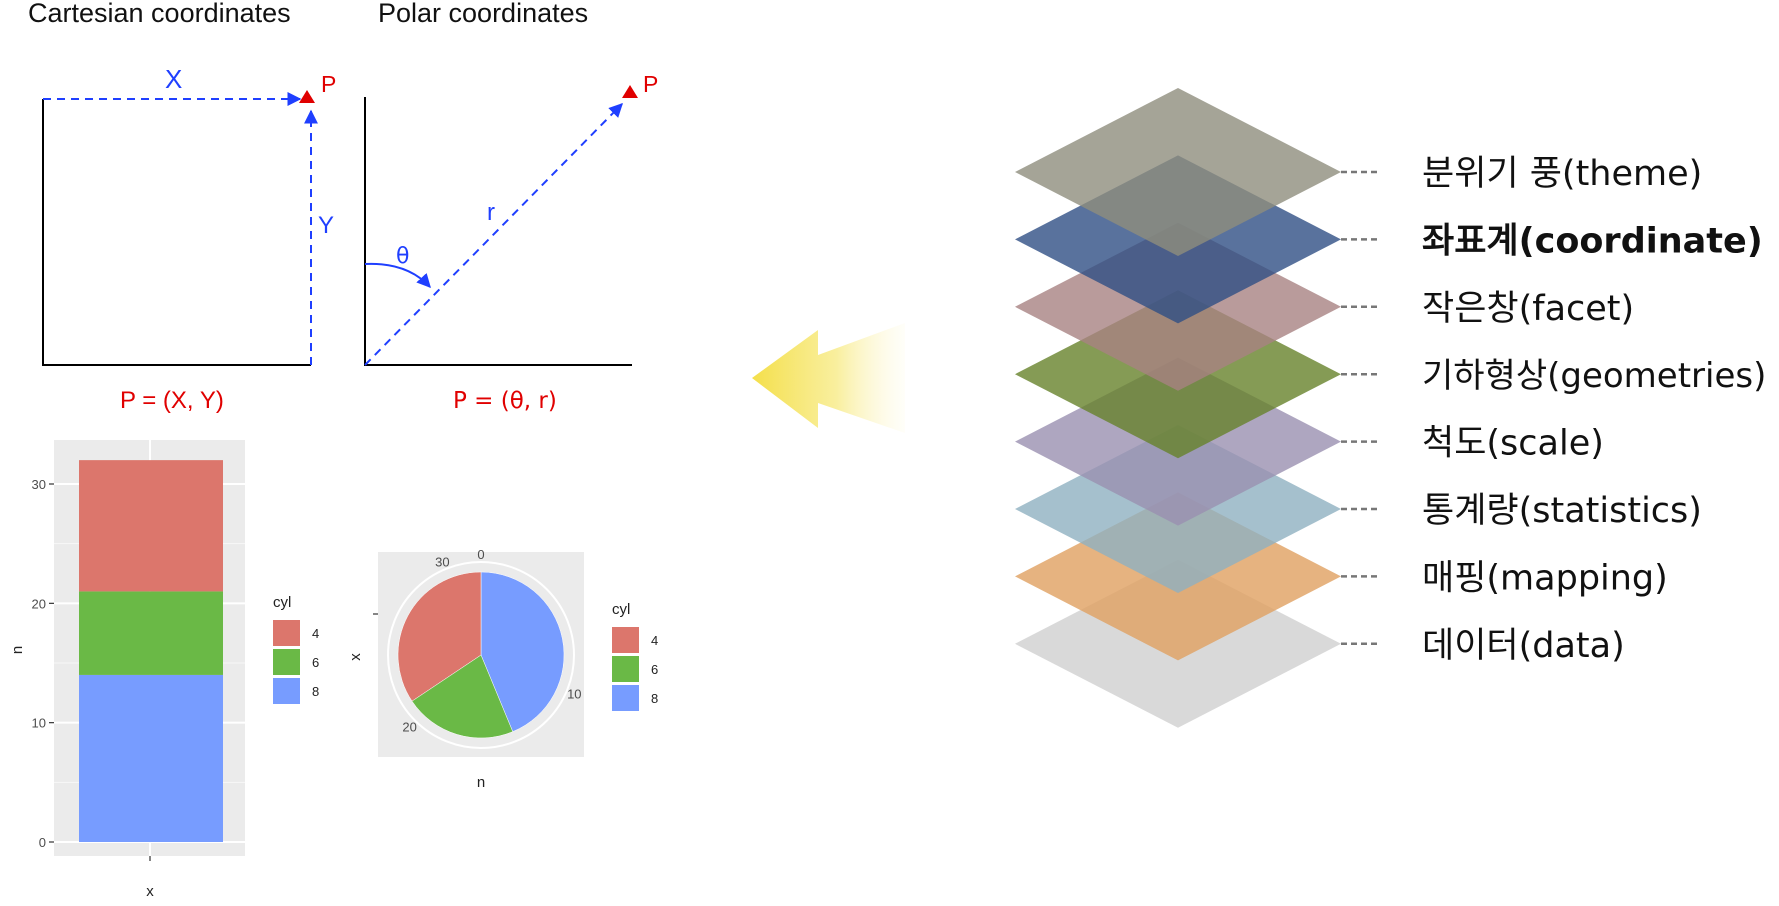 The width and height of the screenshot is (1779, 906). Describe the element at coordinates (176, 232) in the screenshot. I see `cartesian-axes` at that location.